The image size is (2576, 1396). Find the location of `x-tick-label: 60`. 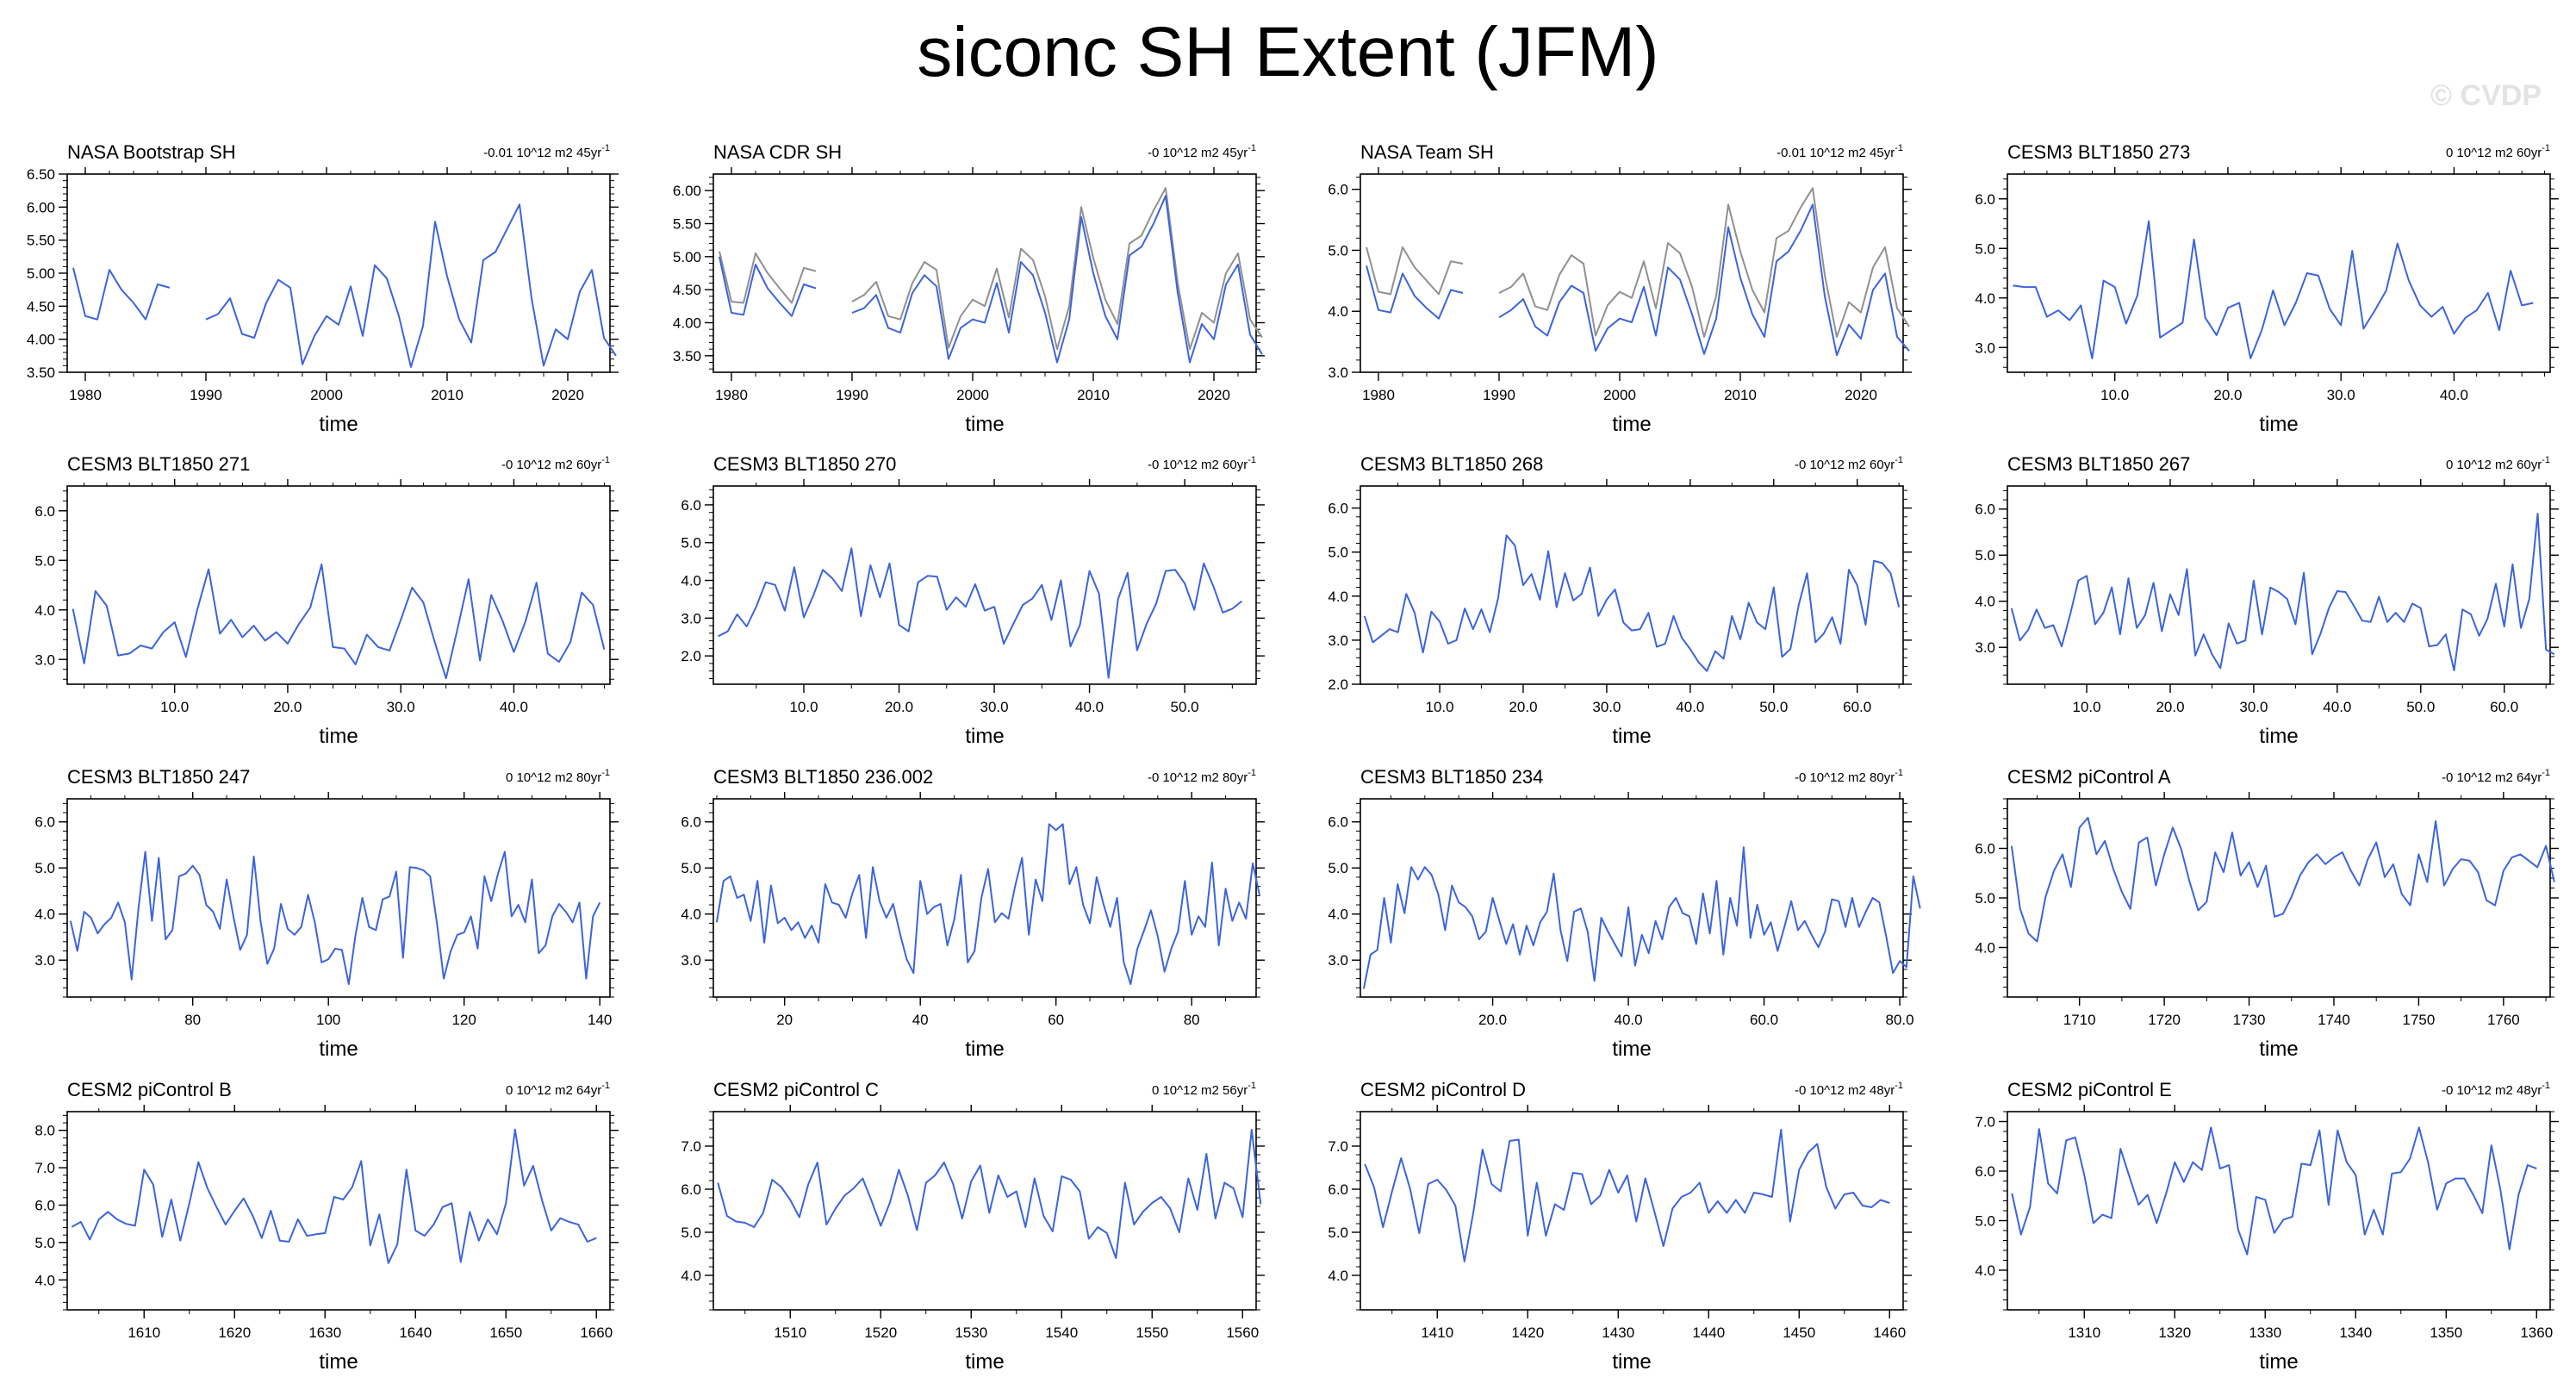

x-tick-label: 60 is located at coordinates (1056, 1020).